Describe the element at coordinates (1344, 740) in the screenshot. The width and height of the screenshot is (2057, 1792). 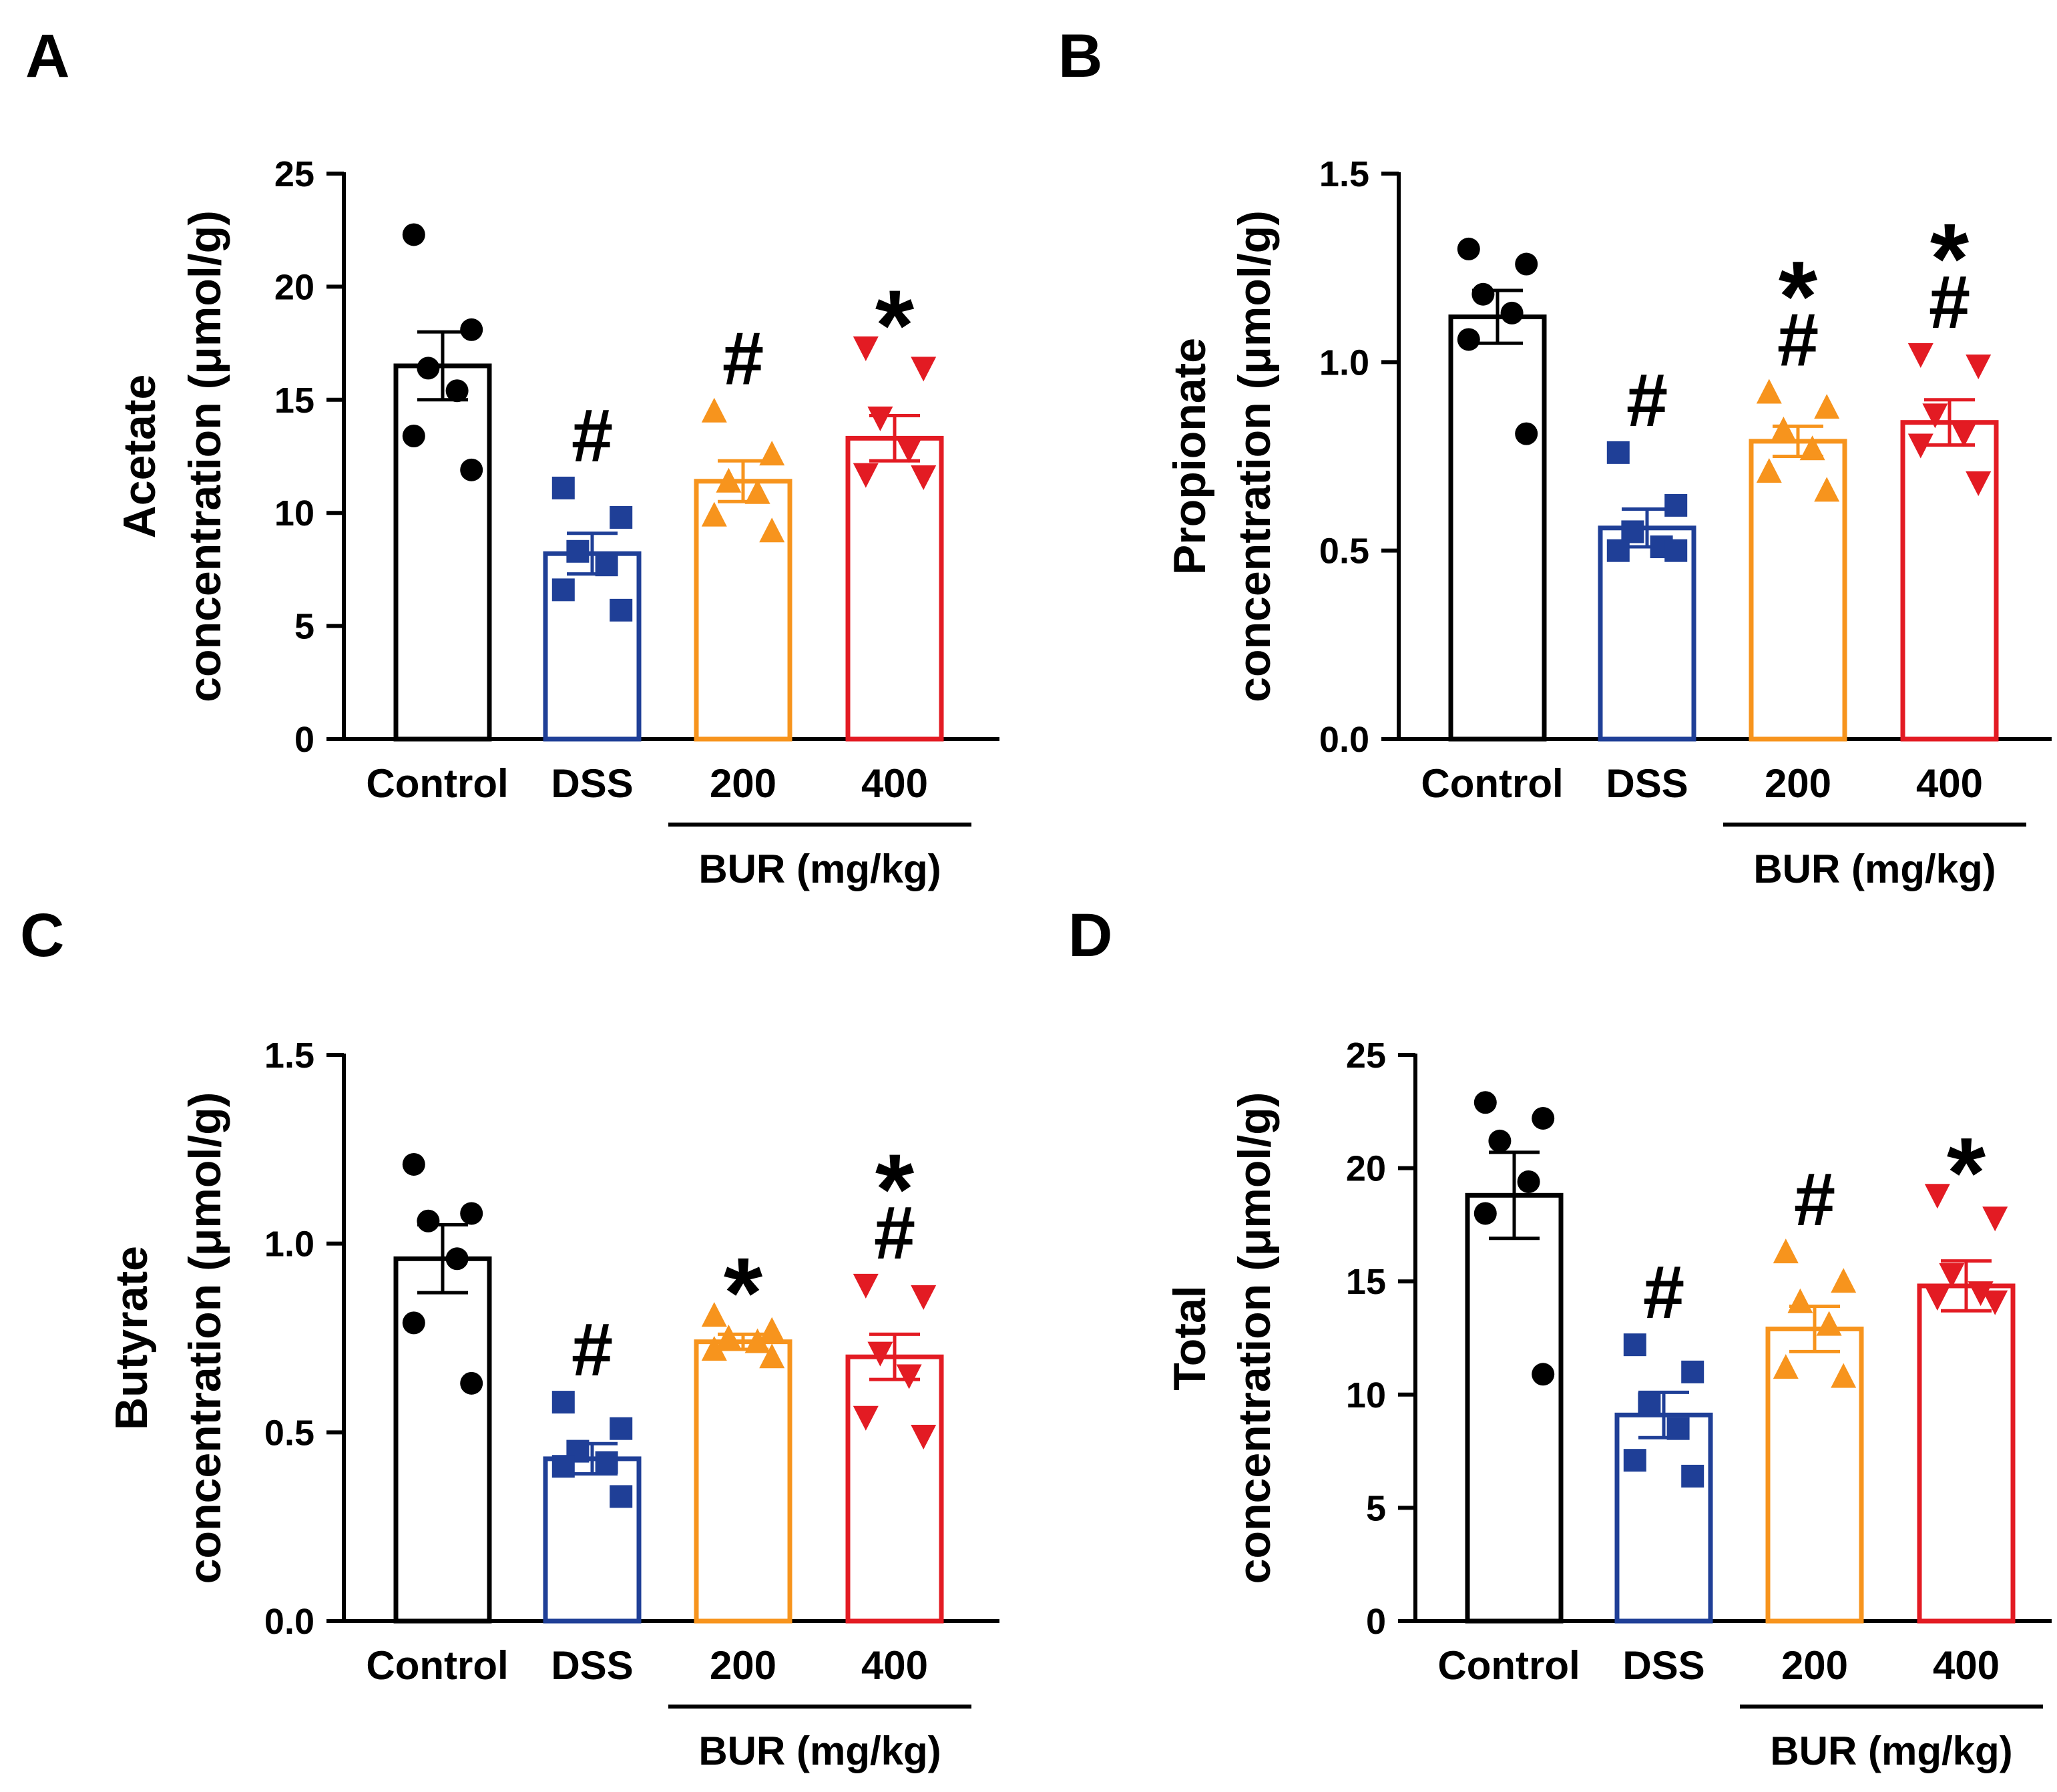
I see `y-tick-label: 0.0` at that location.